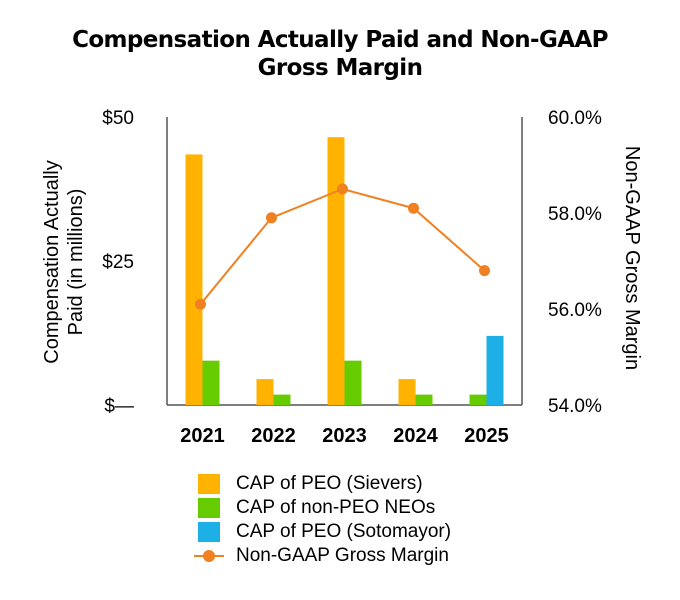 The width and height of the screenshot is (680, 600). Describe the element at coordinates (336, 507) in the screenshot. I see `legend-label-non-peo-neos: CAP of non-PEO NEOs` at that location.